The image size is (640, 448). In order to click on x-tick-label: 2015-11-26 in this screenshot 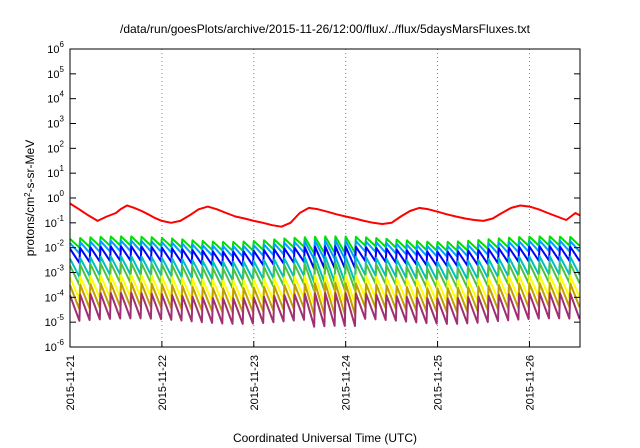, I will do `click(530, 382)`.